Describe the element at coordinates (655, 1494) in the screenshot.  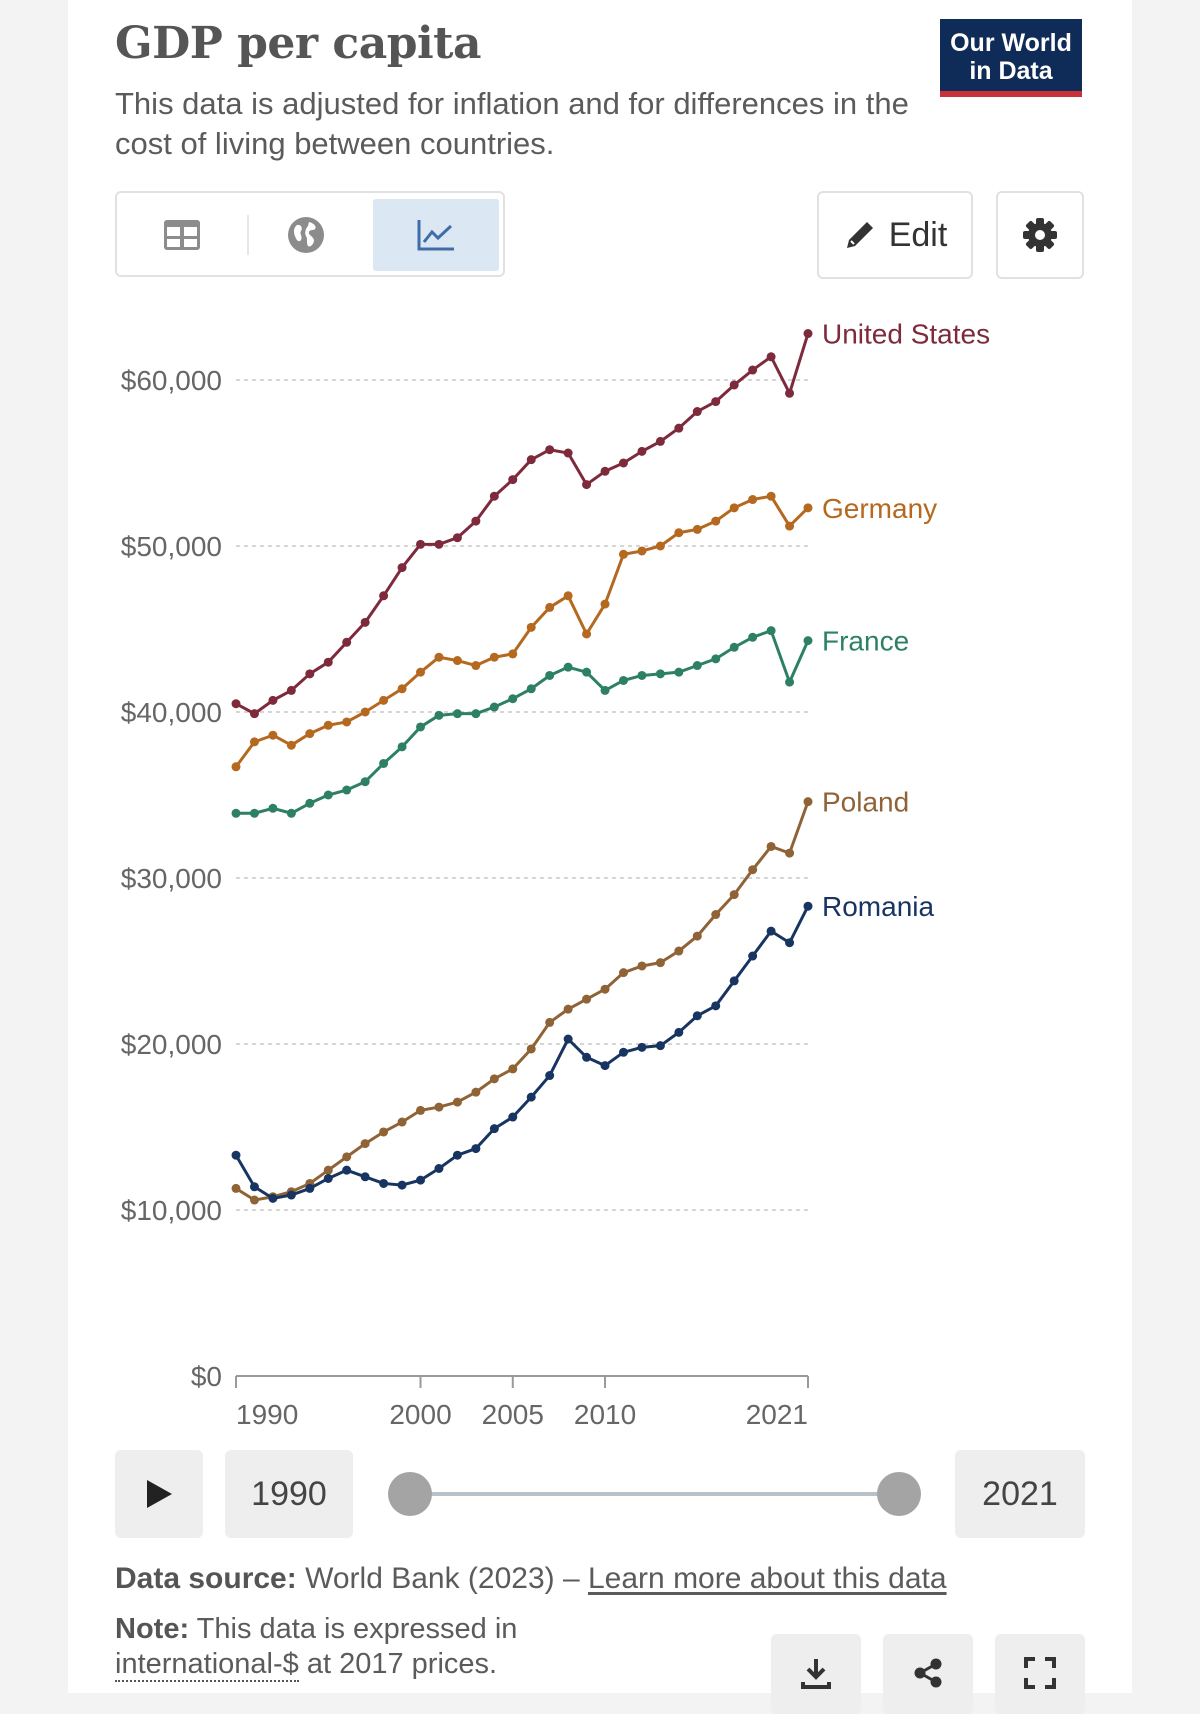
I see `timeline-track` at that location.